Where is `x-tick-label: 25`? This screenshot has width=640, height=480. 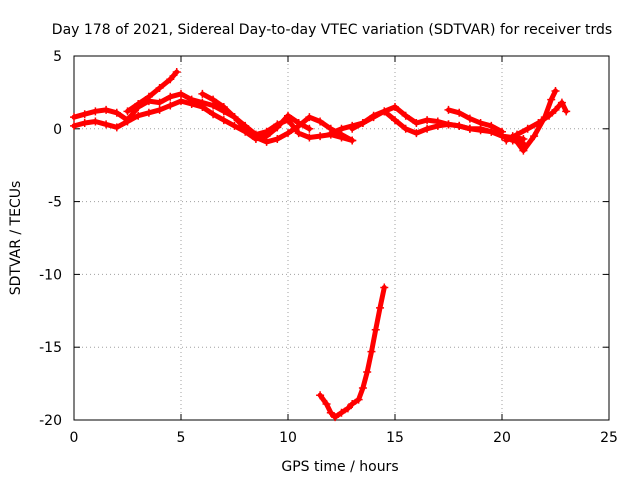
x-tick-label: 25 is located at coordinates (609, 438).